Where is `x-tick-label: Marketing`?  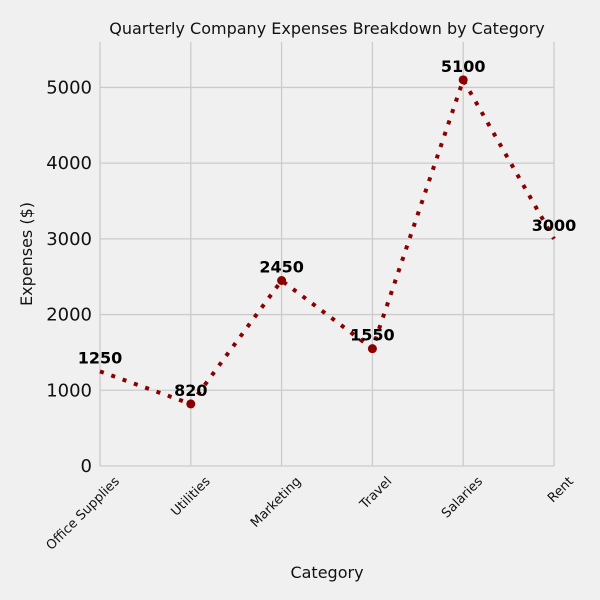 x-tick-label: Marketing is located at coordinates (276, 502).